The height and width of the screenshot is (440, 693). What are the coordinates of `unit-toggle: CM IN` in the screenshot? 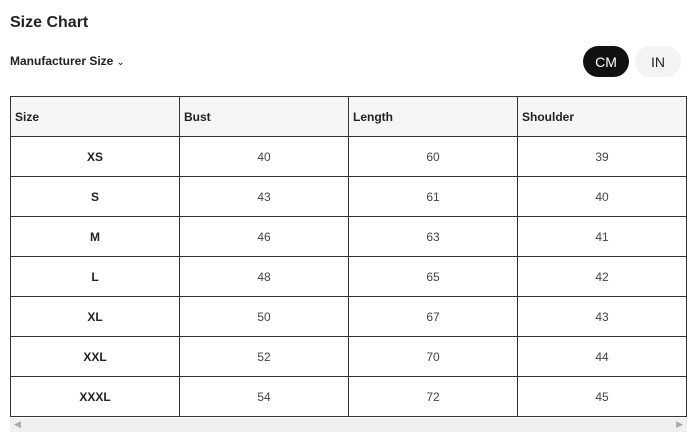 It's located at (632, 61).